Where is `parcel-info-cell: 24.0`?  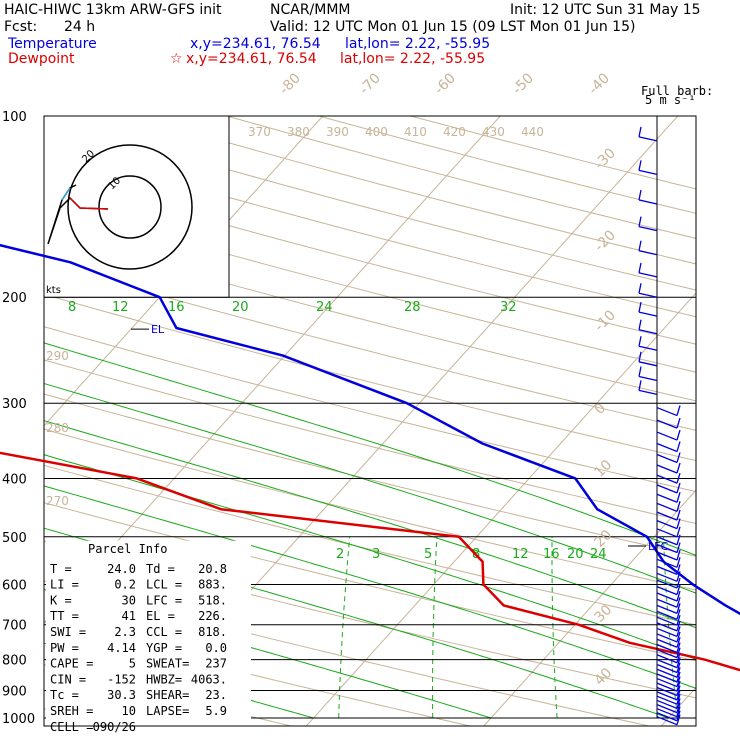
parcel-info-cell: 24.0 is located at coordinates (121, 569).